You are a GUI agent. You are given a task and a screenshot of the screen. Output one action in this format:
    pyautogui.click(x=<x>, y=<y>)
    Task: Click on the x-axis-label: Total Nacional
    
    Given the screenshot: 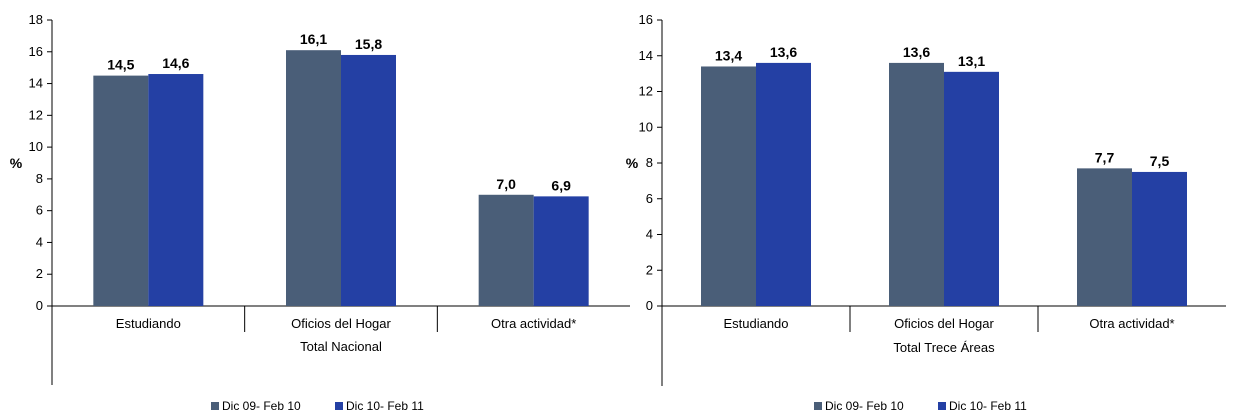 What is the action you would take?
    pyautogui.click(x=341, y=346)
    